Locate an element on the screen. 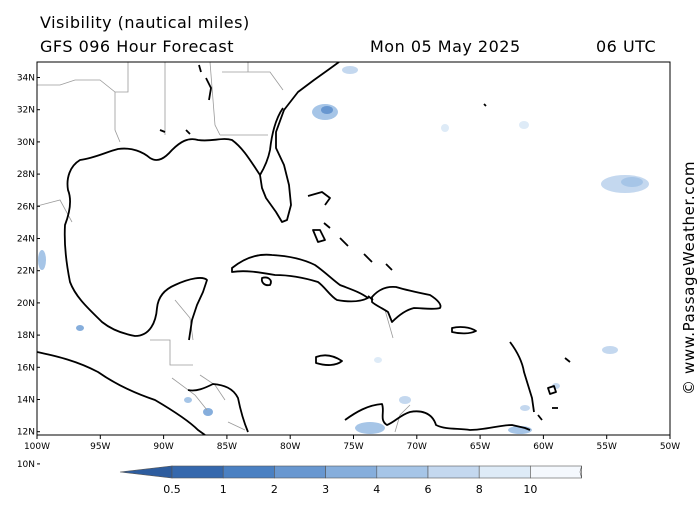 Image resolution: width=700 pixels, height=525 pixels. lat-label: 14N is located at coordinates (26, 401).